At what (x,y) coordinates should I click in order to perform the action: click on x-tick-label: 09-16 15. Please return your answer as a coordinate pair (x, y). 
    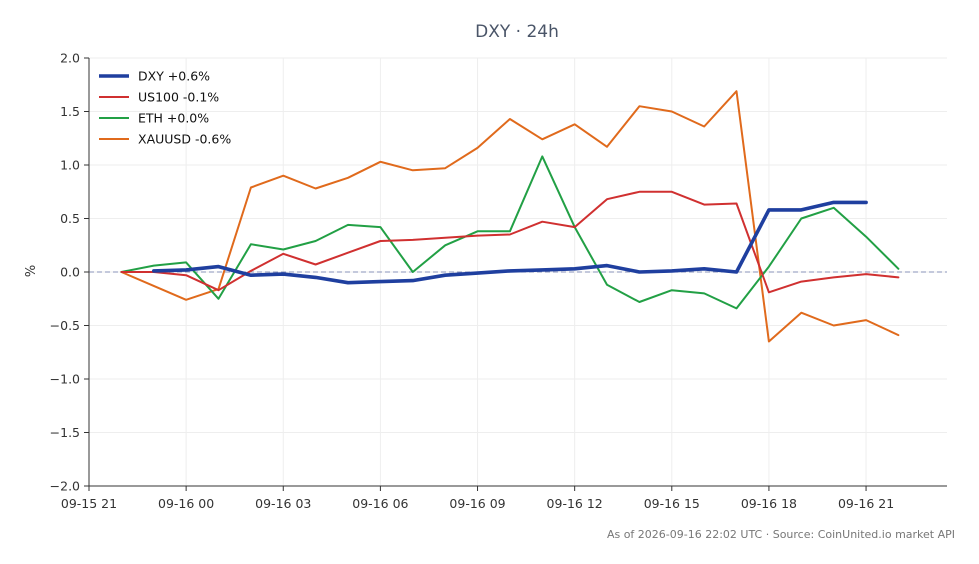
    Looking at the image, I should click on (672, 503).